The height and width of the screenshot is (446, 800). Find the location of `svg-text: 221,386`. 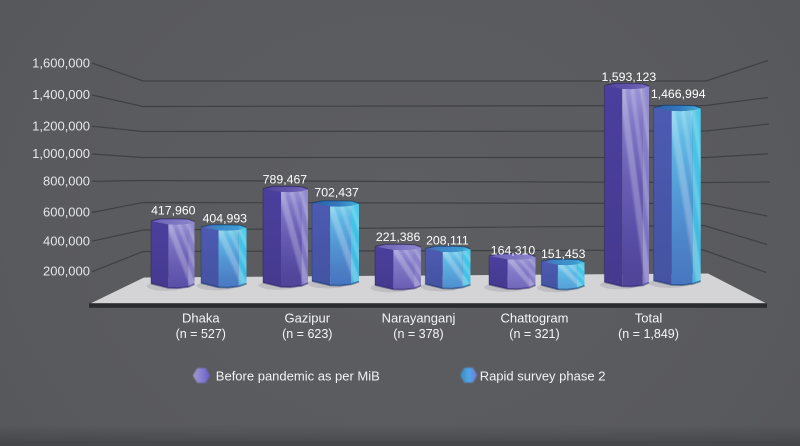

svg-text: 221,386 is located at coordinates (398, 237).